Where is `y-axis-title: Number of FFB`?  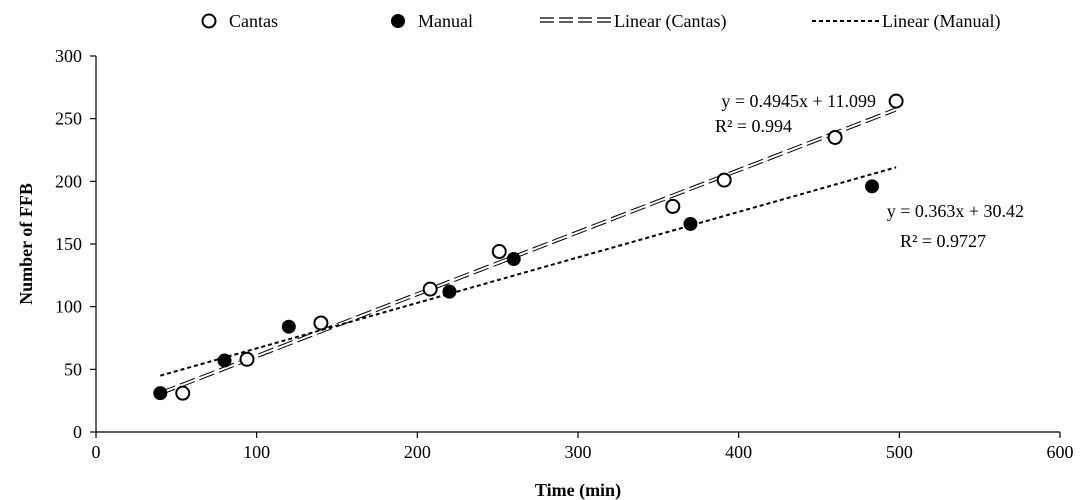 y-axis-title: Number of FFB is located at coordinates (26, 244).